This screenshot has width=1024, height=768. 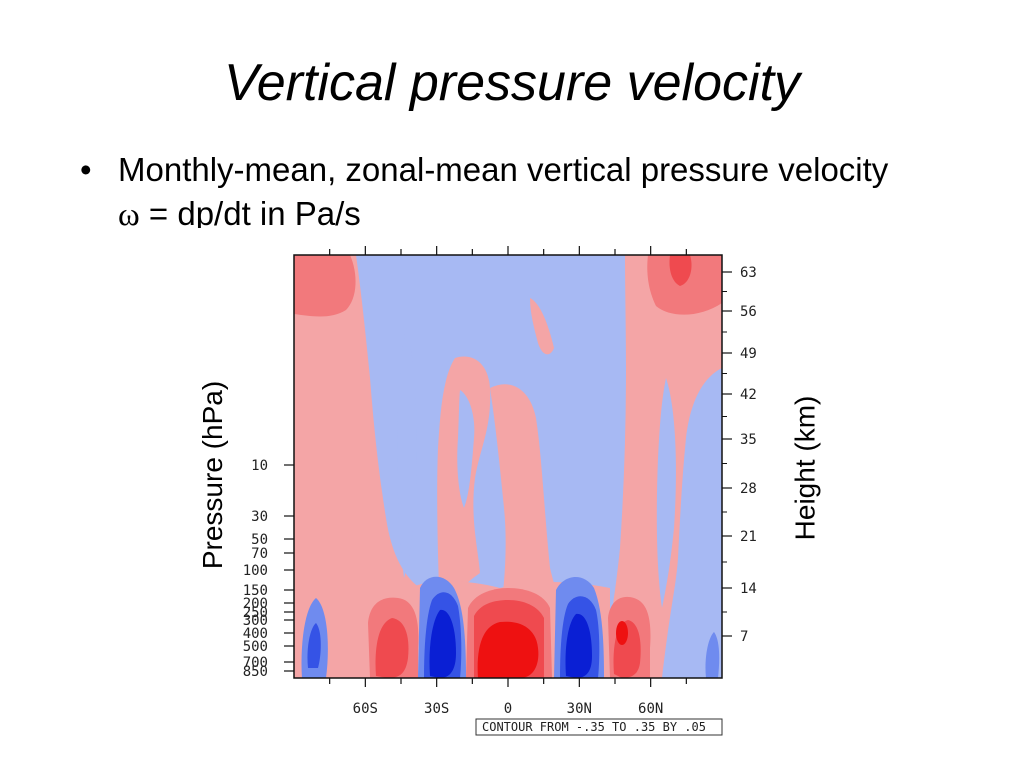 I want to click on y-tick-label-left: 100, so click(x=255, y=571).